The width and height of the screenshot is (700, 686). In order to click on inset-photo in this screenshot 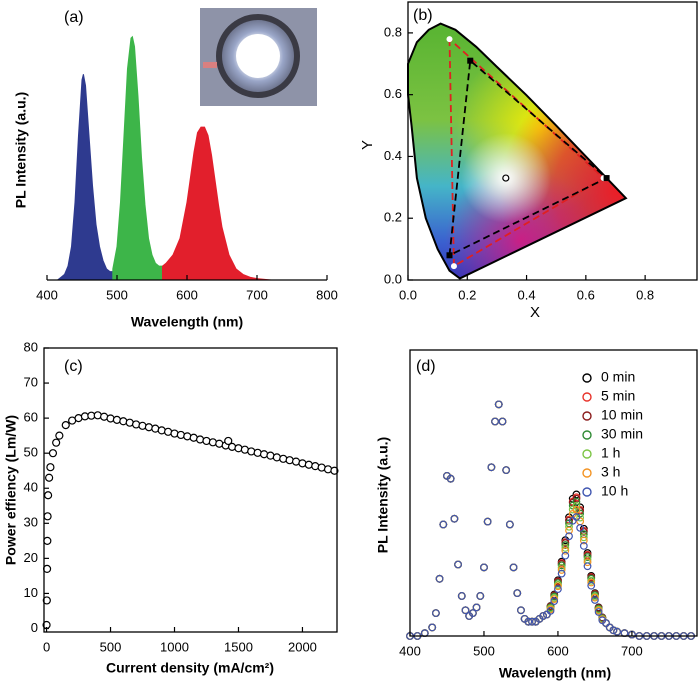, I will do `click(258, 57)`.